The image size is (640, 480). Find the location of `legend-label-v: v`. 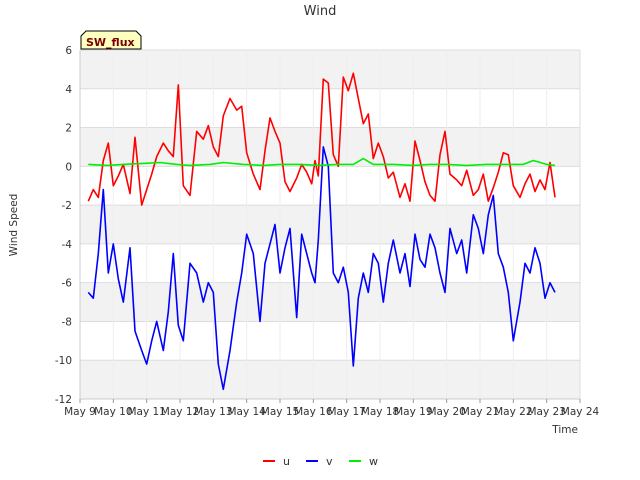

legend-label-v: v is located at coordinates (329, 461).